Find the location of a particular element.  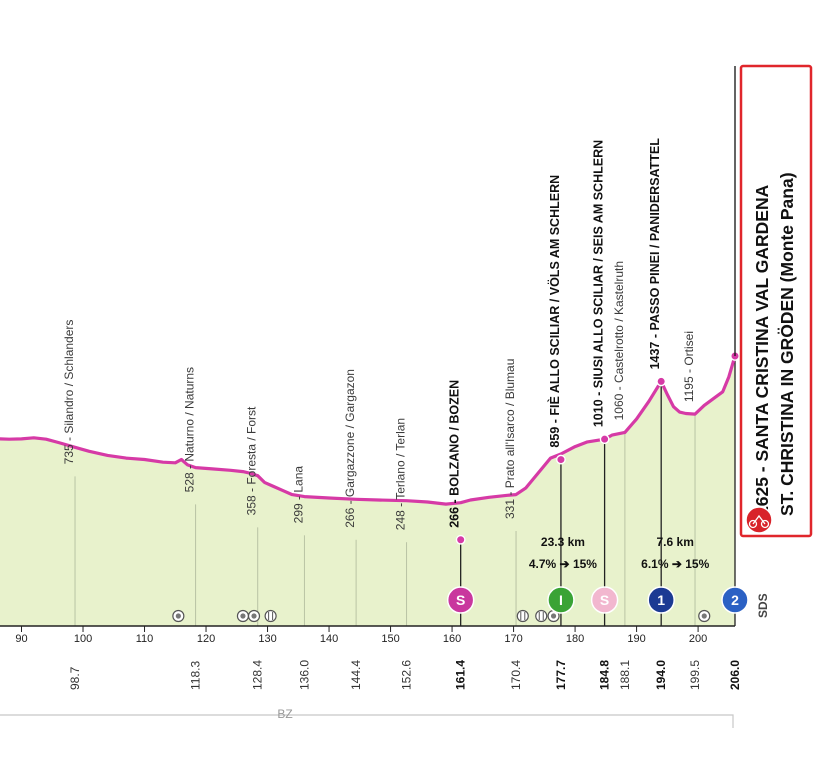

x-tick-label: 150 is located at coordinates (390, 639).